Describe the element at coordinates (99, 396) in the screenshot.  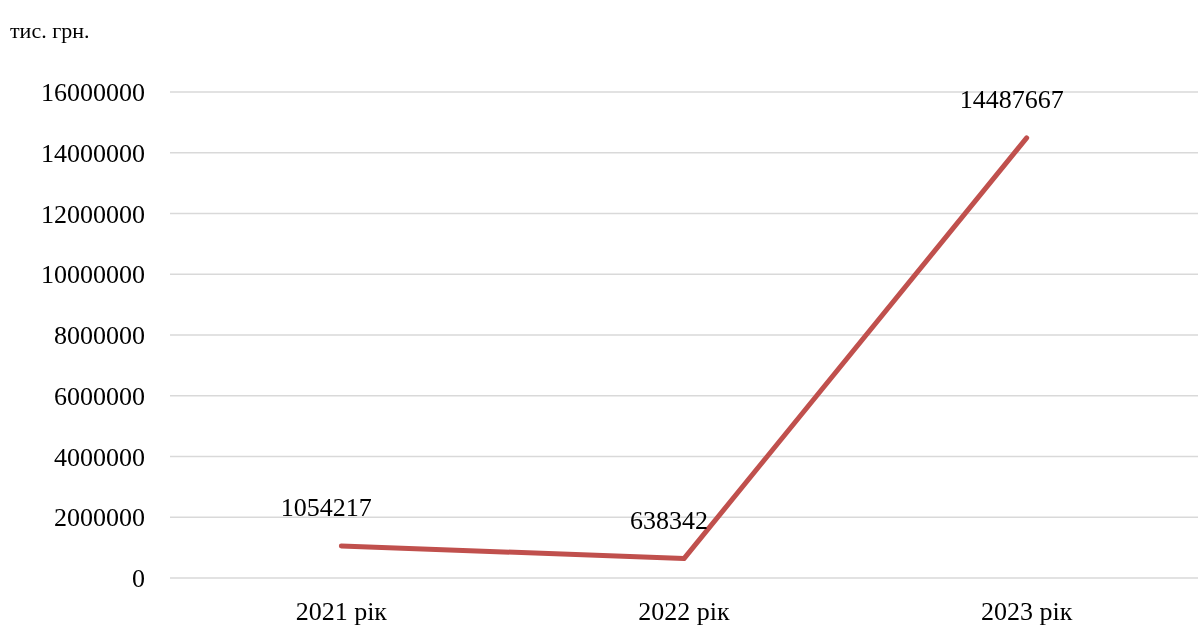
I see `y-tick-label: 6000000` at that location.